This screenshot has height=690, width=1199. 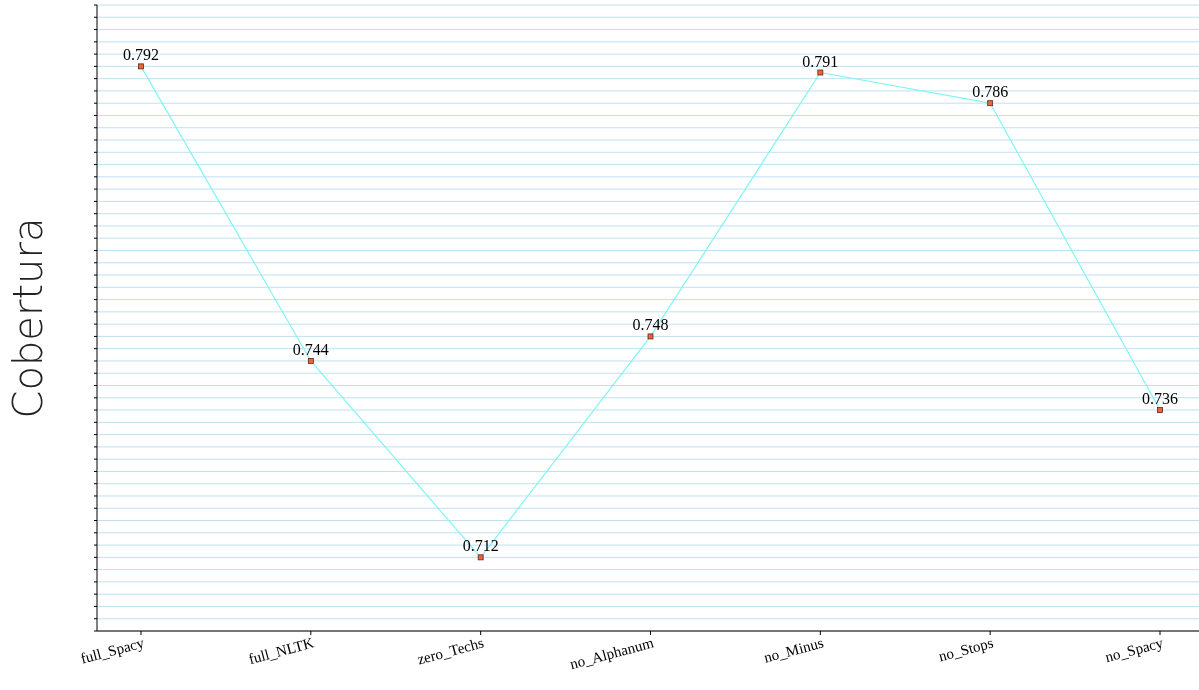 I want to click on data-label: 0.736, so click(x=1160, y=399).